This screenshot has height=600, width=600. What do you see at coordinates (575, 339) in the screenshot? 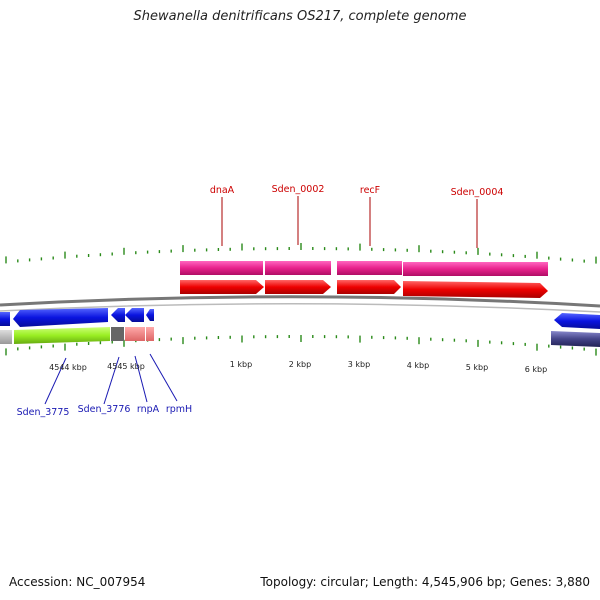
I see `reverse-gene-feature-right-edge` at bounding box center [575, 339].